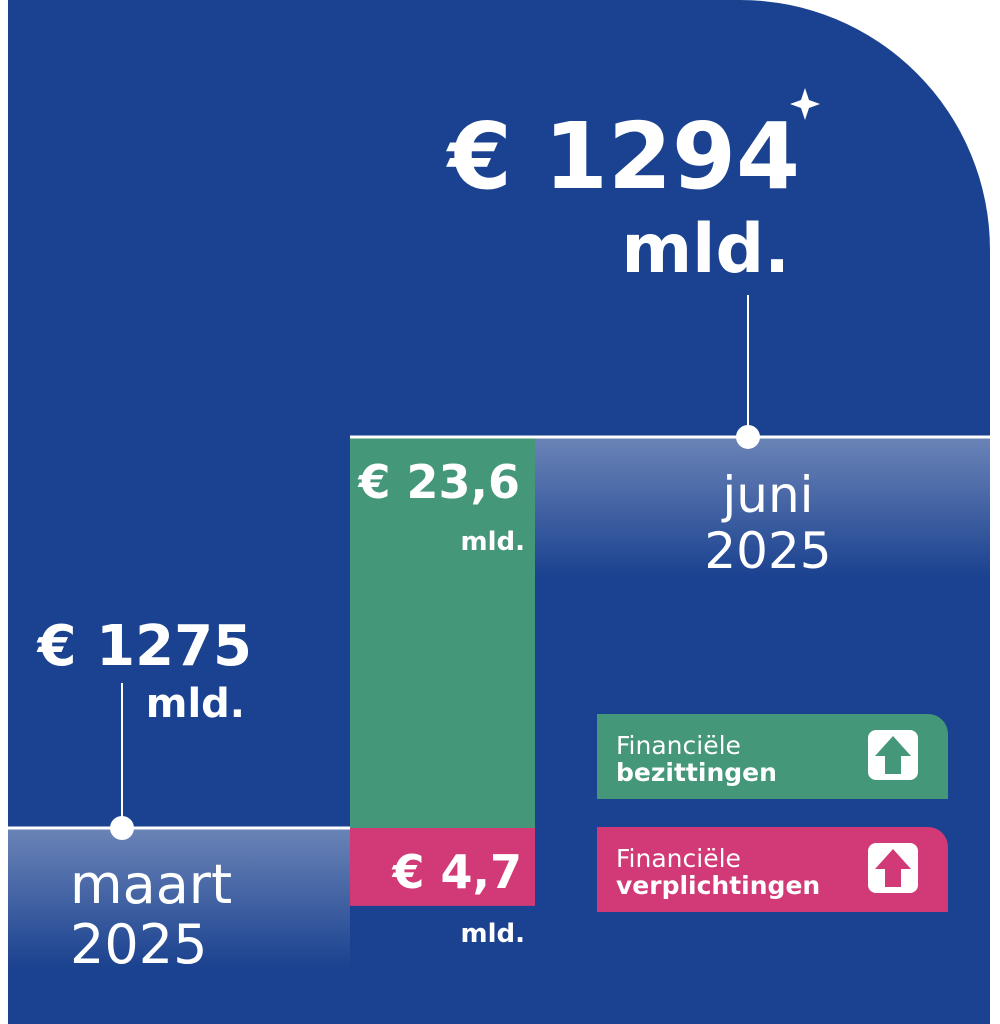 The image size is (1000, 1024). Describe the element at coordinates (144, 646) in the screenshot. I see `value-label: € 1275` at that location.